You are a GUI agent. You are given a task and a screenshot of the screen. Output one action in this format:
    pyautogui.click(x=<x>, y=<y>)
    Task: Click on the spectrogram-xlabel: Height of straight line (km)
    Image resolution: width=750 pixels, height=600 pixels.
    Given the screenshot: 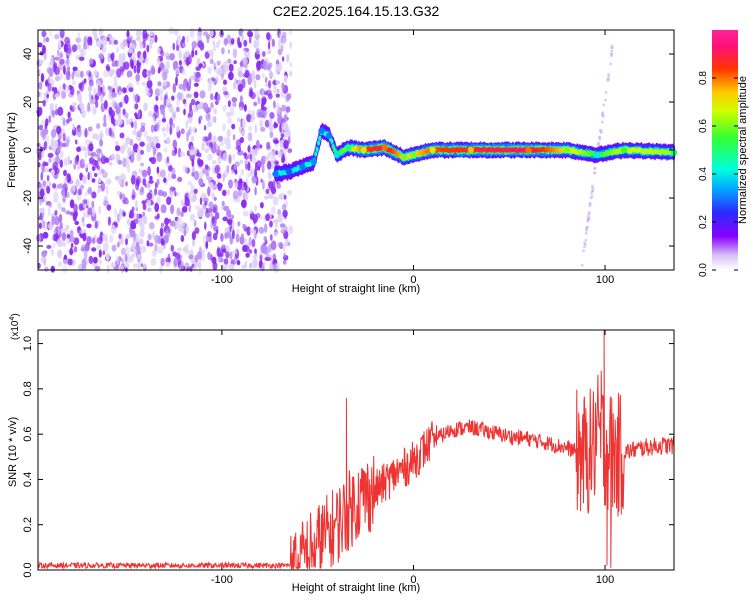 What is the action you would take?
    pyautogui.click(x=356, y=289)
    